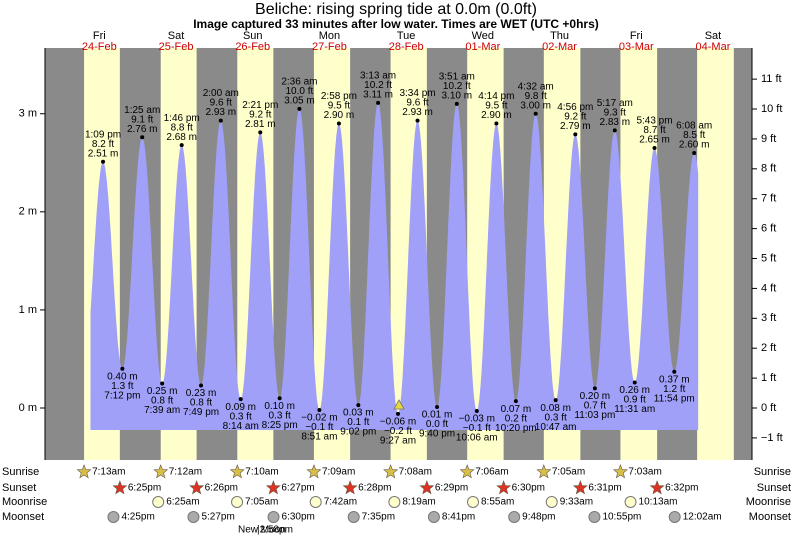 Image resolution: width=793 pixels, height=538 pixels. I want to click on tide-time: 4:14 pm, so click(496, 96).